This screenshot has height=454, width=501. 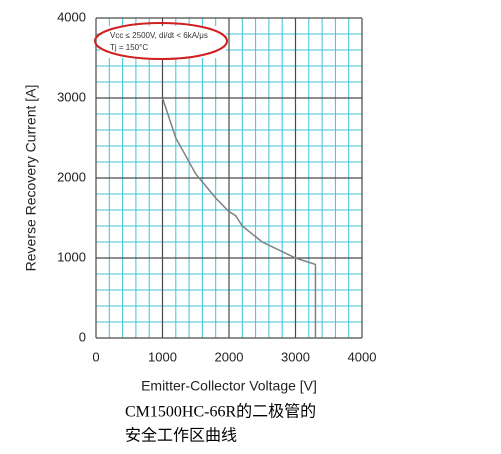 I want to click on highlight-ellipse, so click(x=161, y=41).